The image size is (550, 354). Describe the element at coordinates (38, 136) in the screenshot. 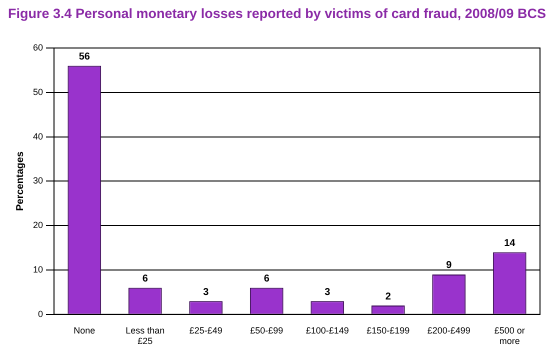

I see `y-tick-label: 40` at that location.